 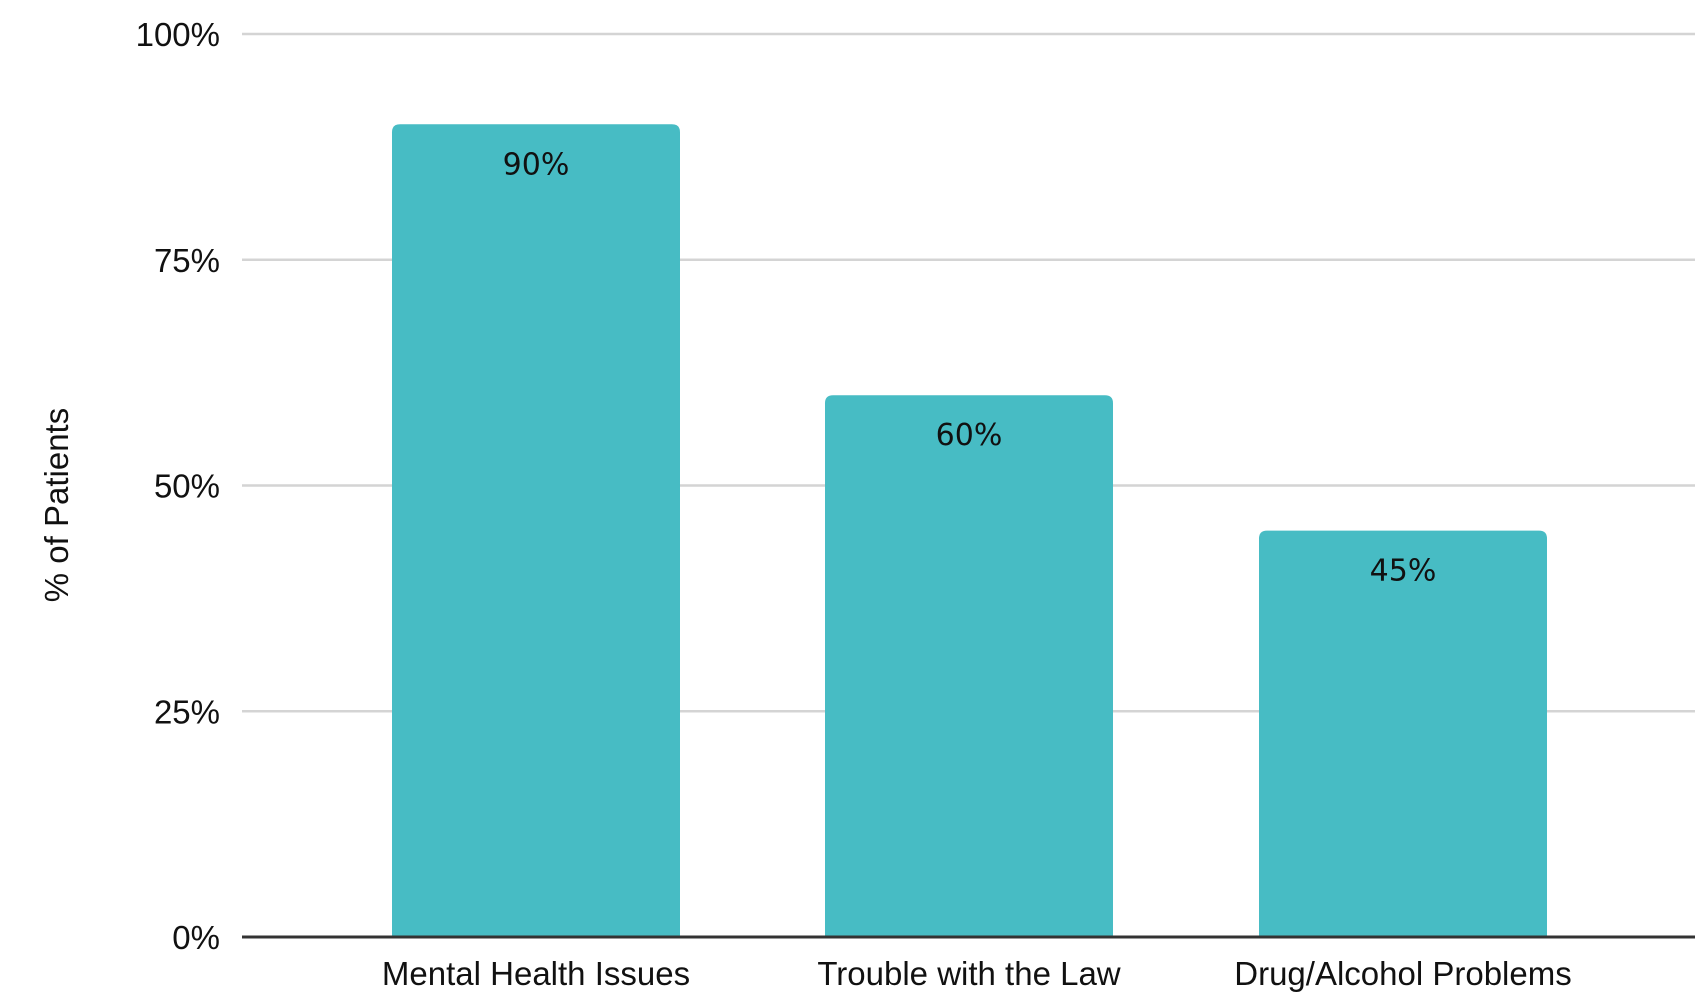 What do you see at coordinates (196, 937) in the screenshot?
I see `y-tick-label: 0%` at bounding box center [196, 937].